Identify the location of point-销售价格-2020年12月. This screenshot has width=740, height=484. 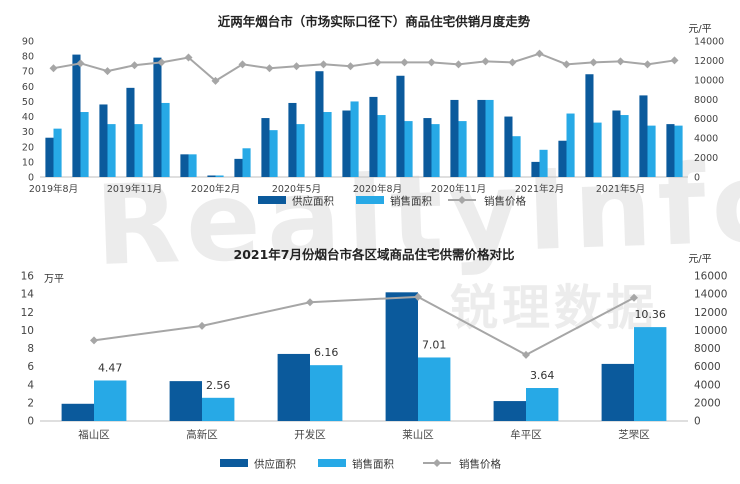
(485, 61).